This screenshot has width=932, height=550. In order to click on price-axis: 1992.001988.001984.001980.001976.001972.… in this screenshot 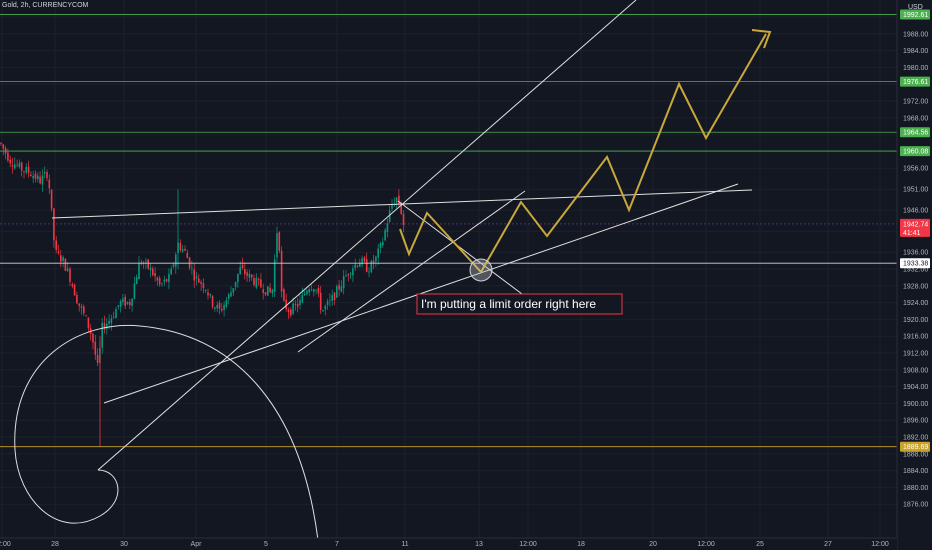, I will do `click(914, 275)`.